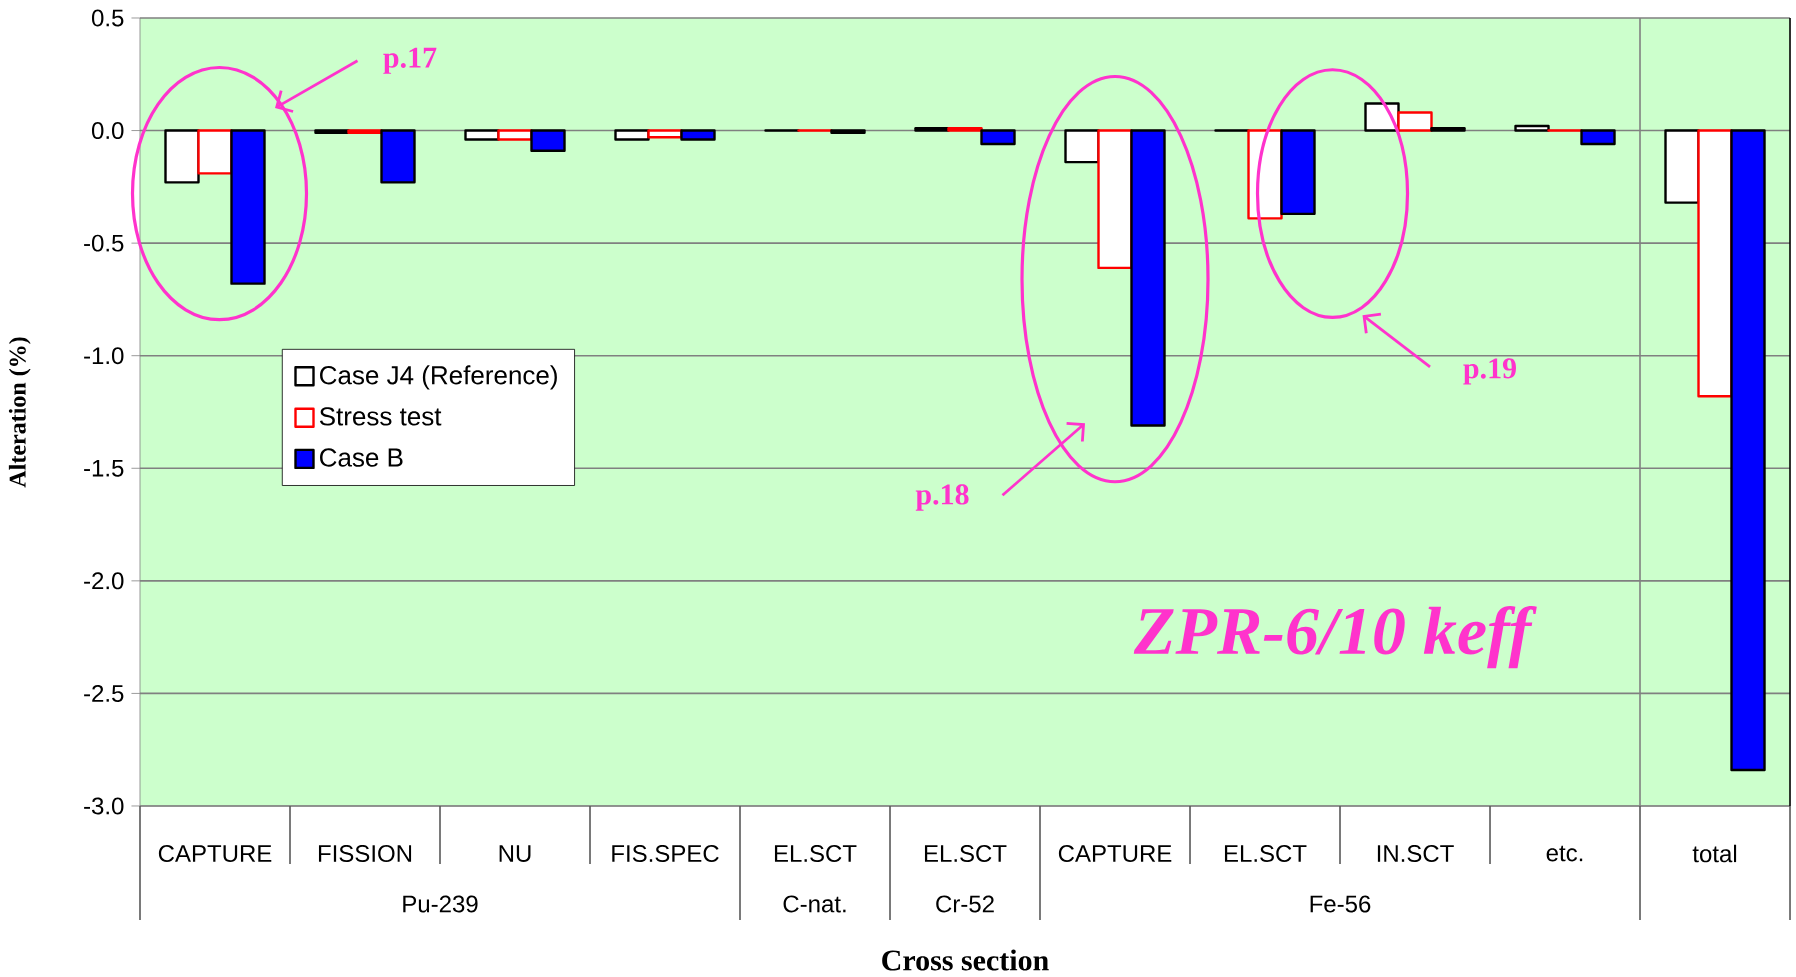 The height and width of the screenshot is (977, 1796). I want to click on text: C-nat., so click(814, 904).